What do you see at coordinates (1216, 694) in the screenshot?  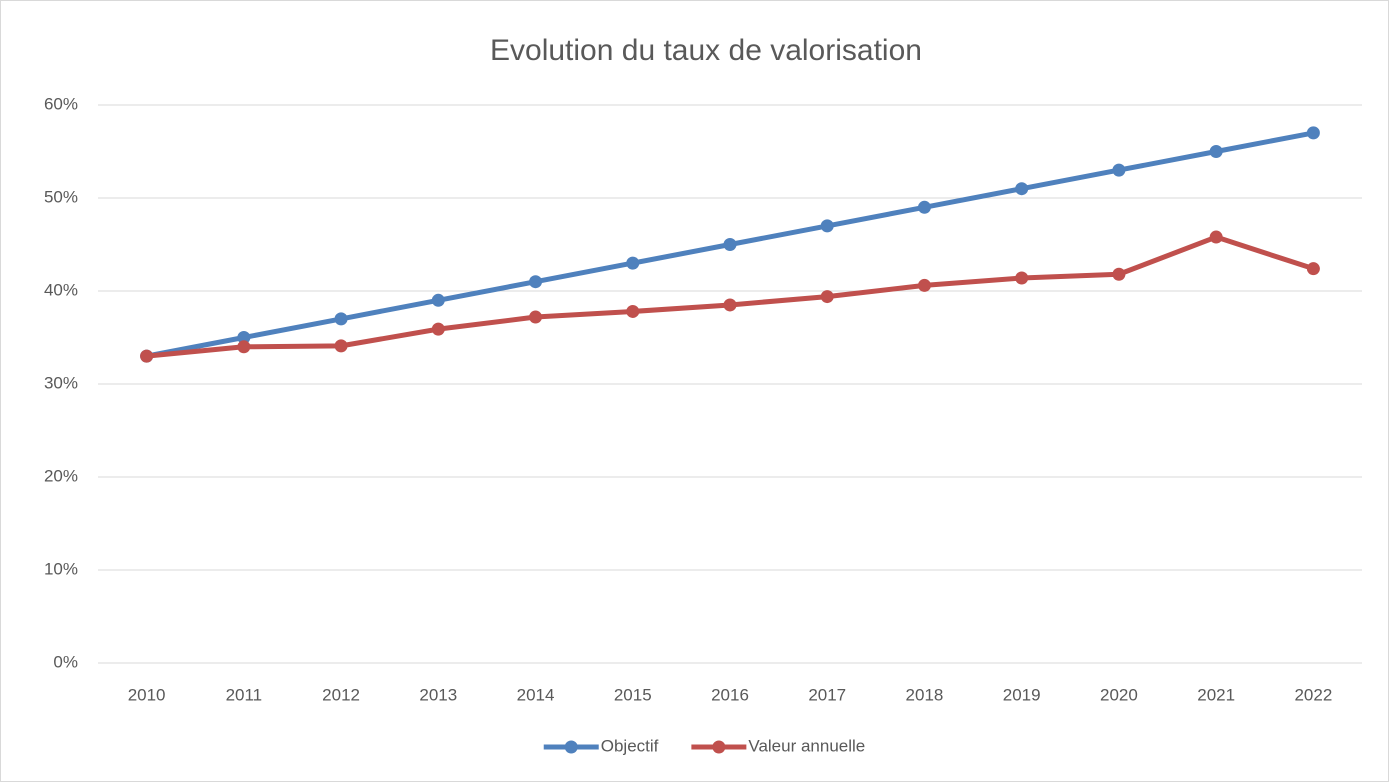 I see `x-tick-label: 2021` at bounding box center [1216, 694].